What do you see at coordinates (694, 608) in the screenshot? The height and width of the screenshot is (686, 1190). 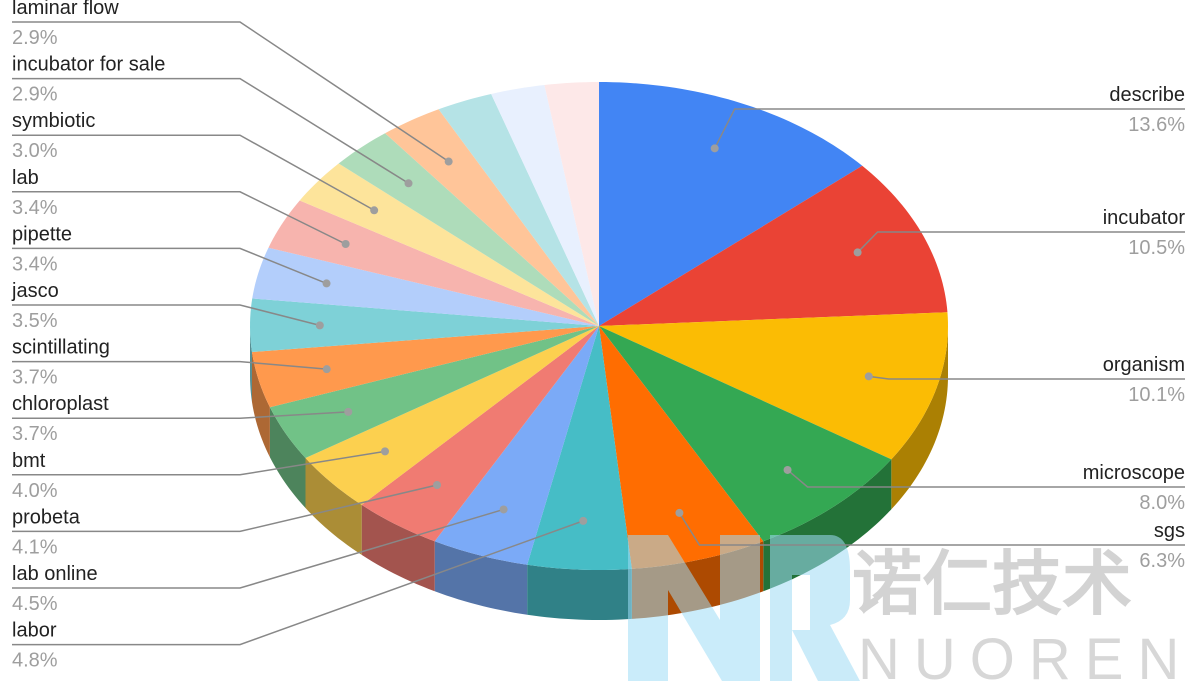 I see `logo-n` at bounding box center [694, 608].